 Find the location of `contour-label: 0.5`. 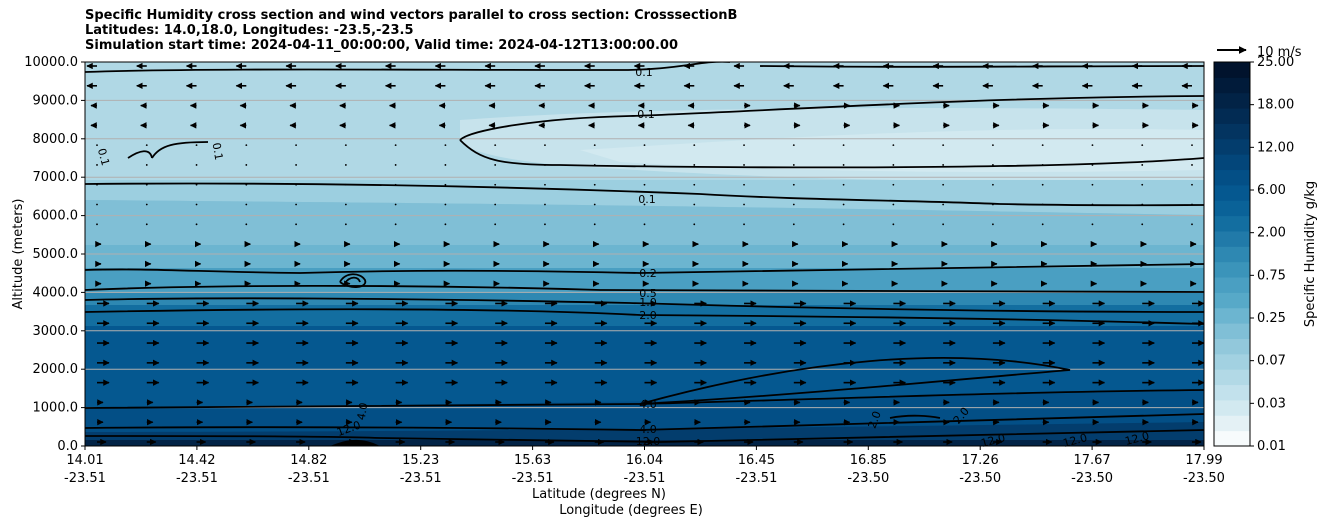

contour-label: 0.5 is located at coordinates (648, 293).